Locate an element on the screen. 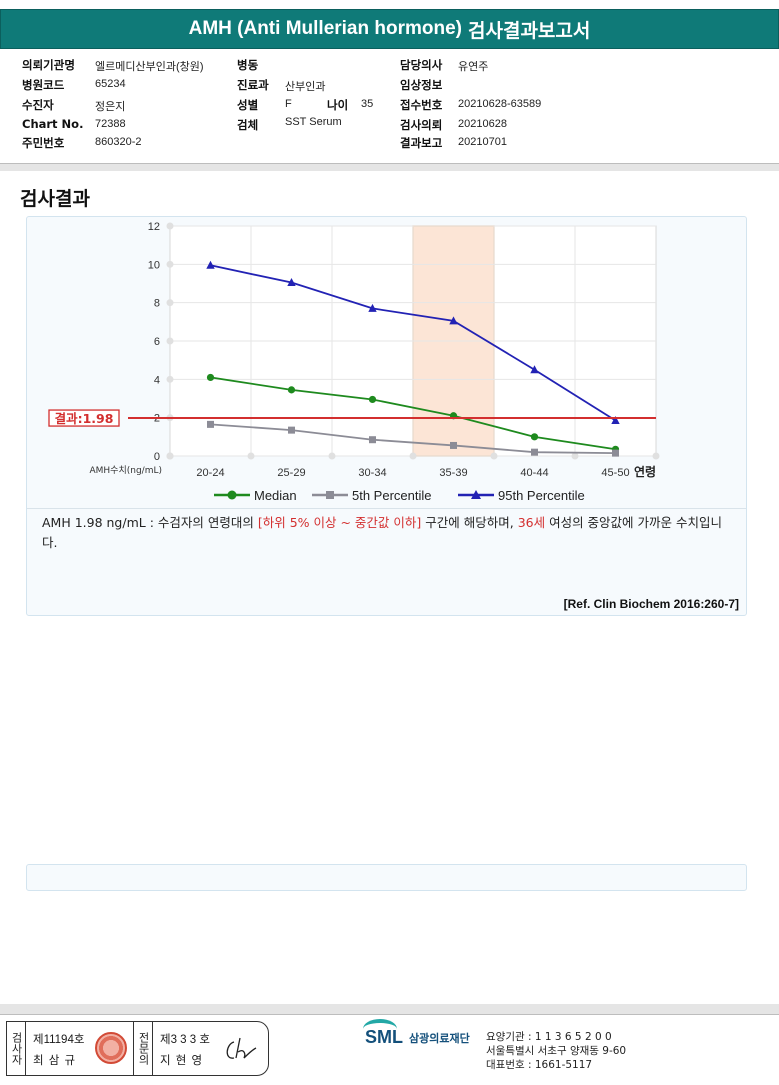 This screenshot has height=1085, width=779. series-line-5th-percentile is located at coordinates (413, 439).